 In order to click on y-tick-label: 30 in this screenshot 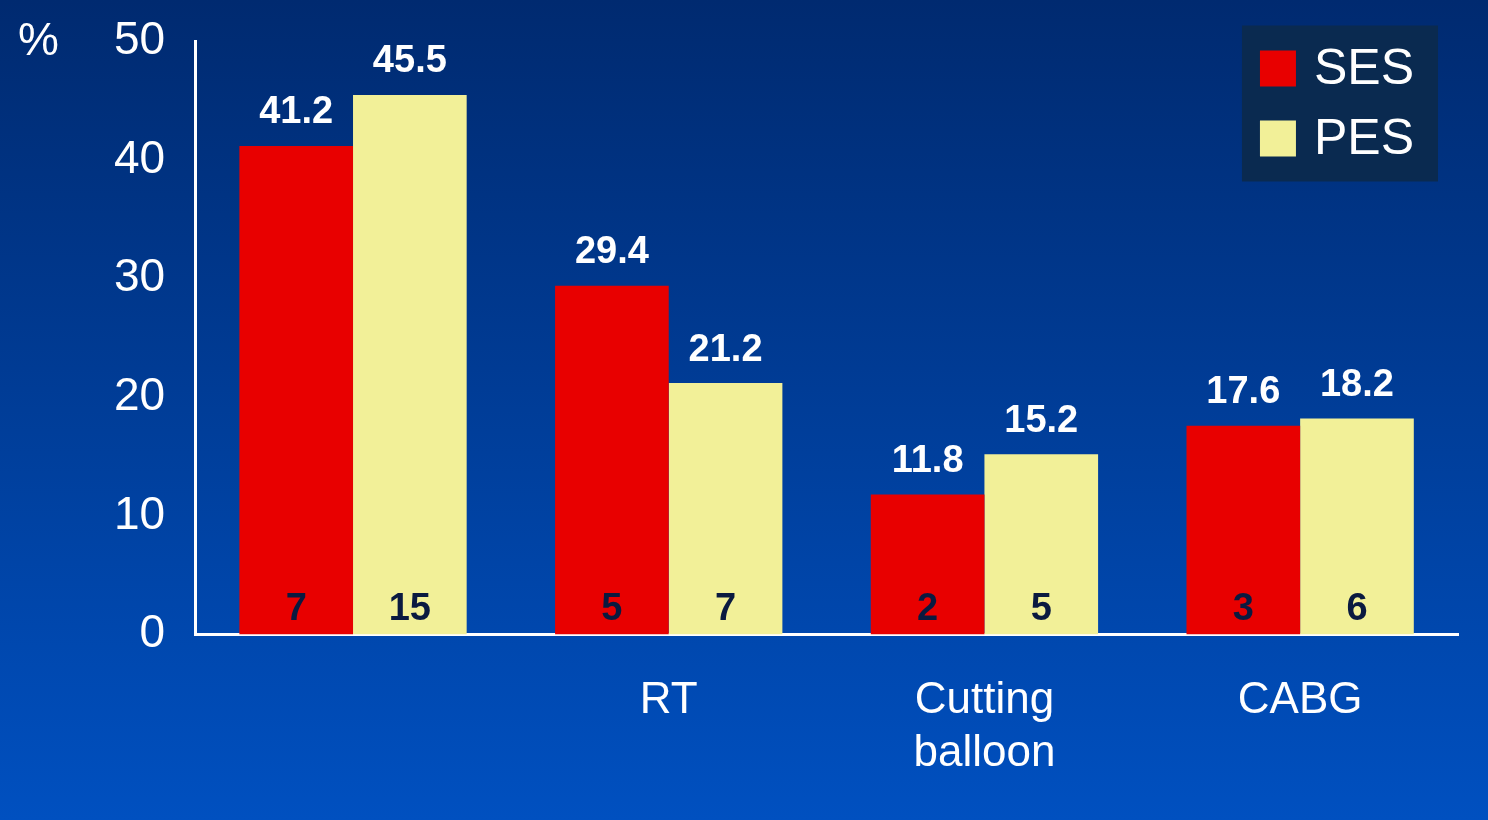, I will do `click(139, 275)`.